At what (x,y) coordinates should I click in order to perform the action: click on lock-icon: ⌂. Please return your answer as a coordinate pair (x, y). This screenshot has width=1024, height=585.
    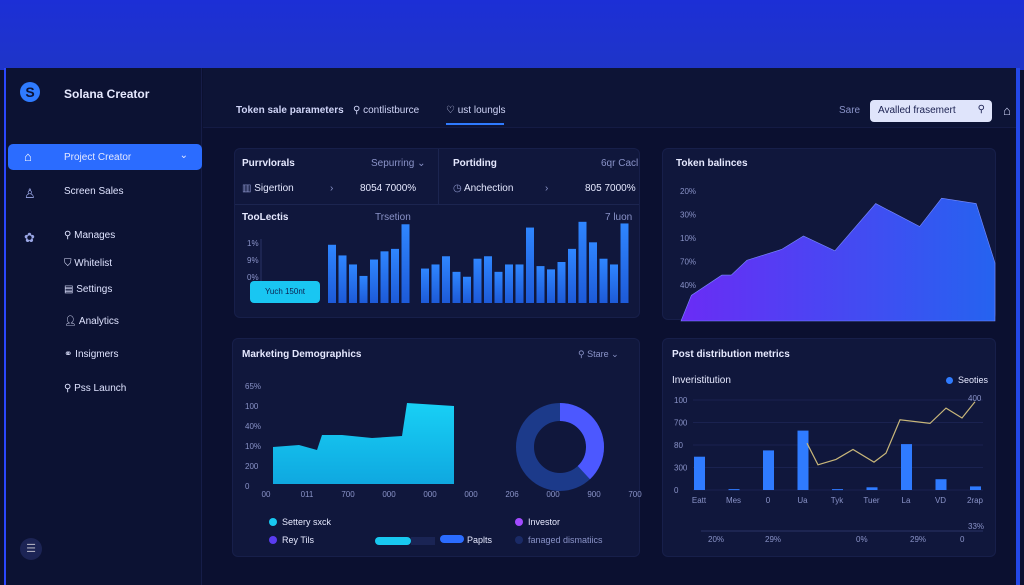
    Looking at the image, I should click on (1007, 110).